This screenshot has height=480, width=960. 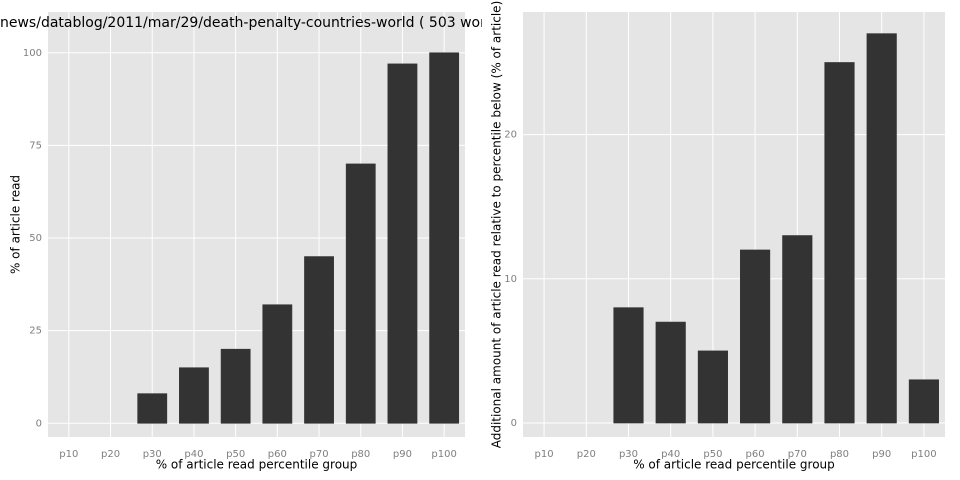 What do you see at coordinates (32, 53) in the screenshot?
I see `y-tick-label: 100` at bounding box center [32, 53].